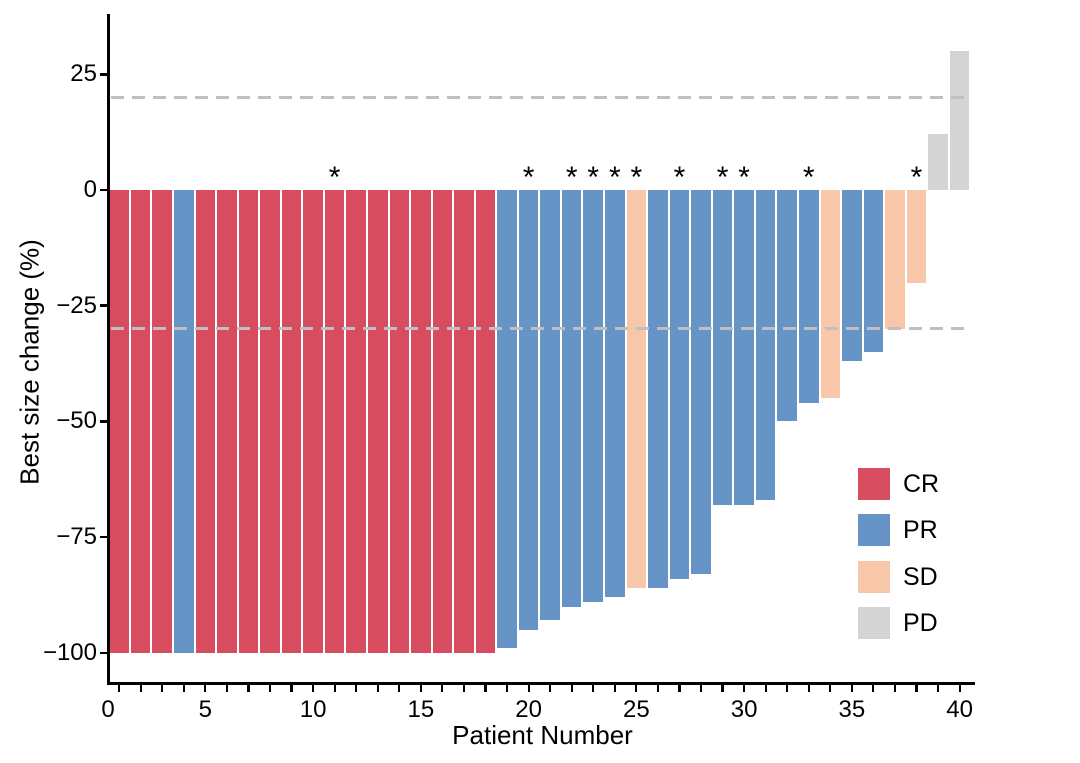 This screenshot has height=763, width=1080. I want to click on asterisk-marker-patient-20: *, so click(528, 177).